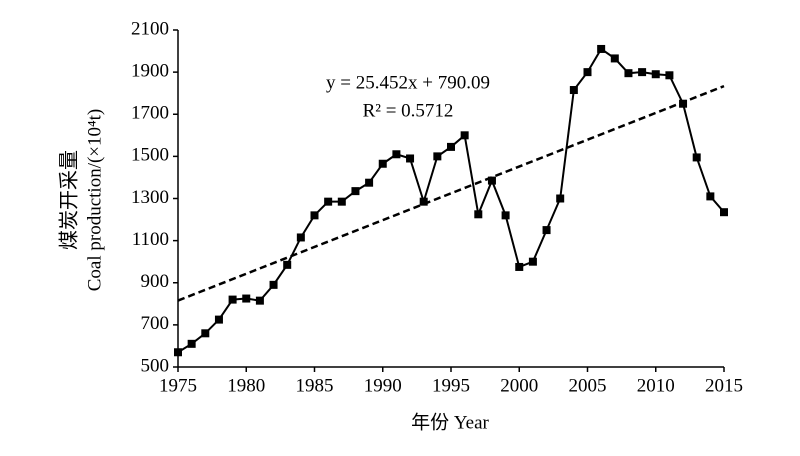 This screenshot has width=800, height=456. I want to click on x-tick-label: 2015, so click(724, 385).